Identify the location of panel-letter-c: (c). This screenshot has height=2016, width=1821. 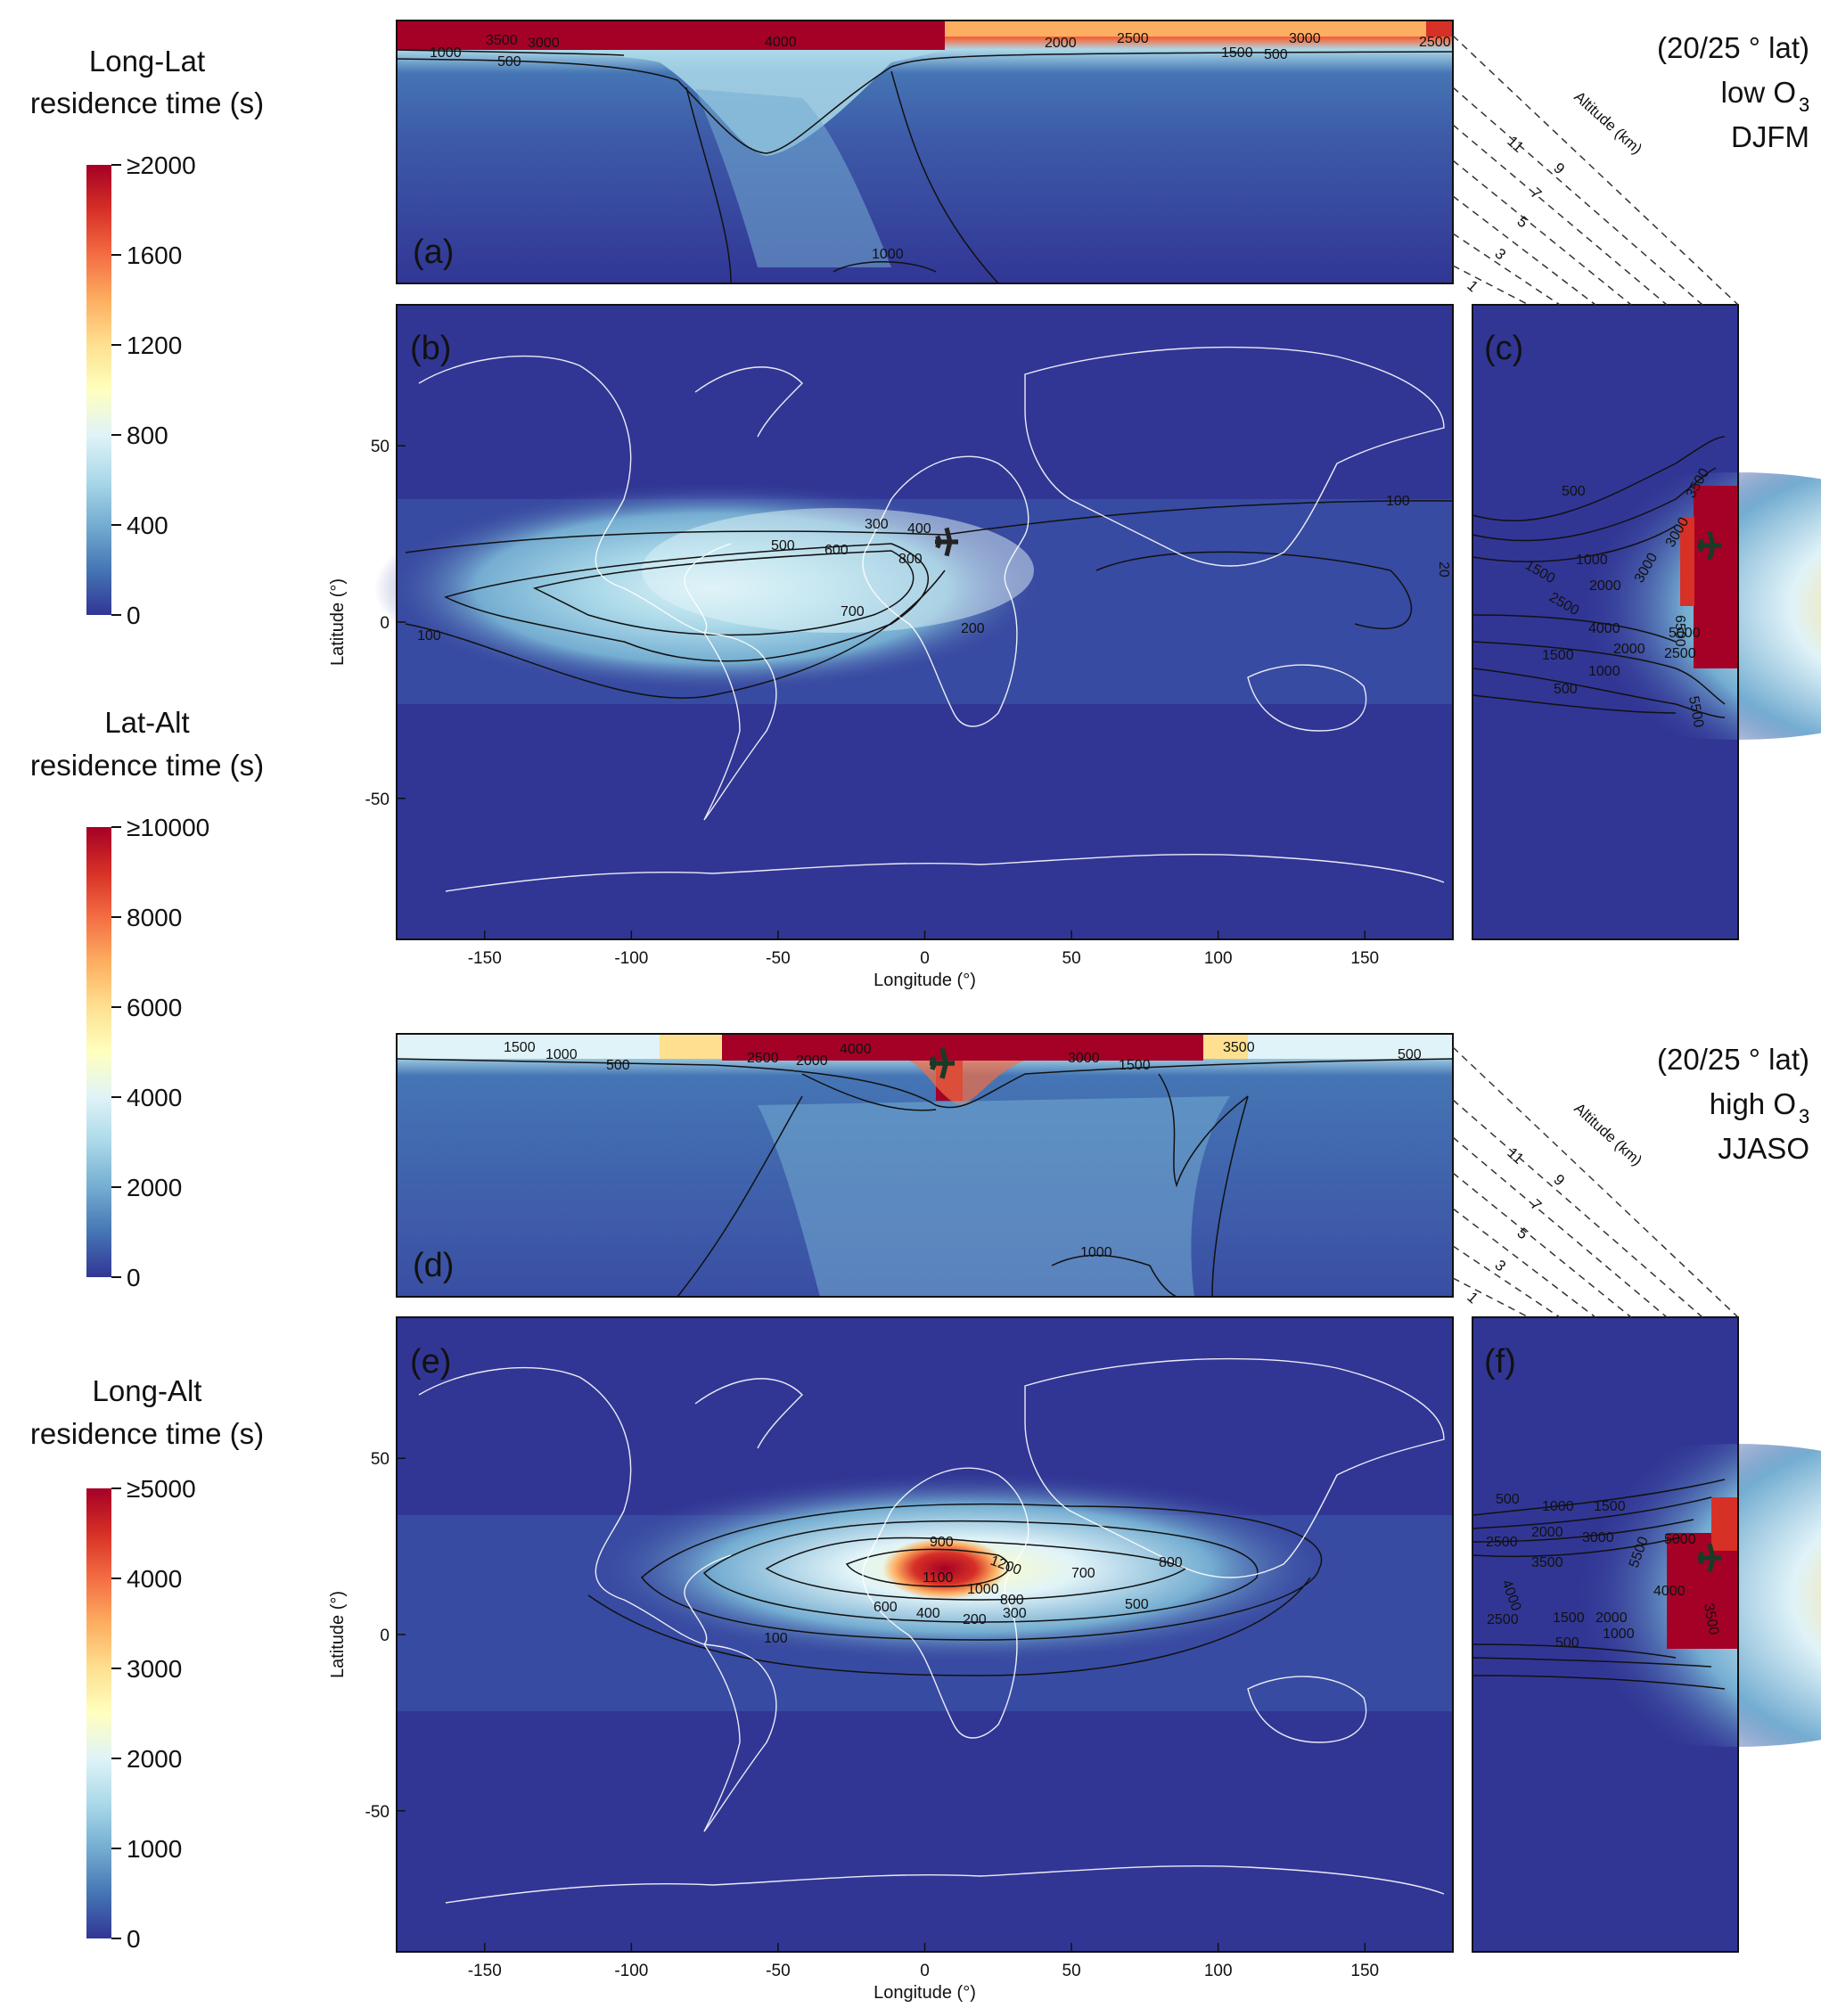
(1503, 349).